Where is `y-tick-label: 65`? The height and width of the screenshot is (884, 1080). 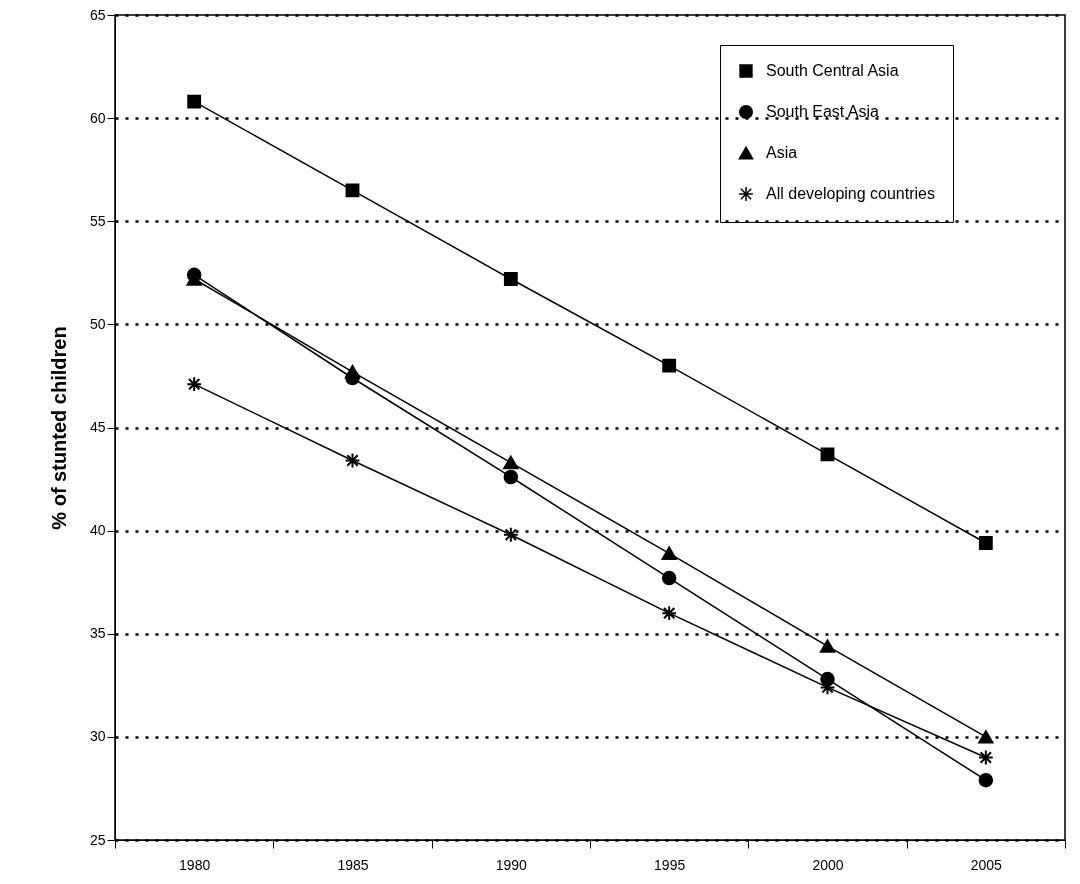
y-tick-label: 65 is located at coordinates (97, 14).